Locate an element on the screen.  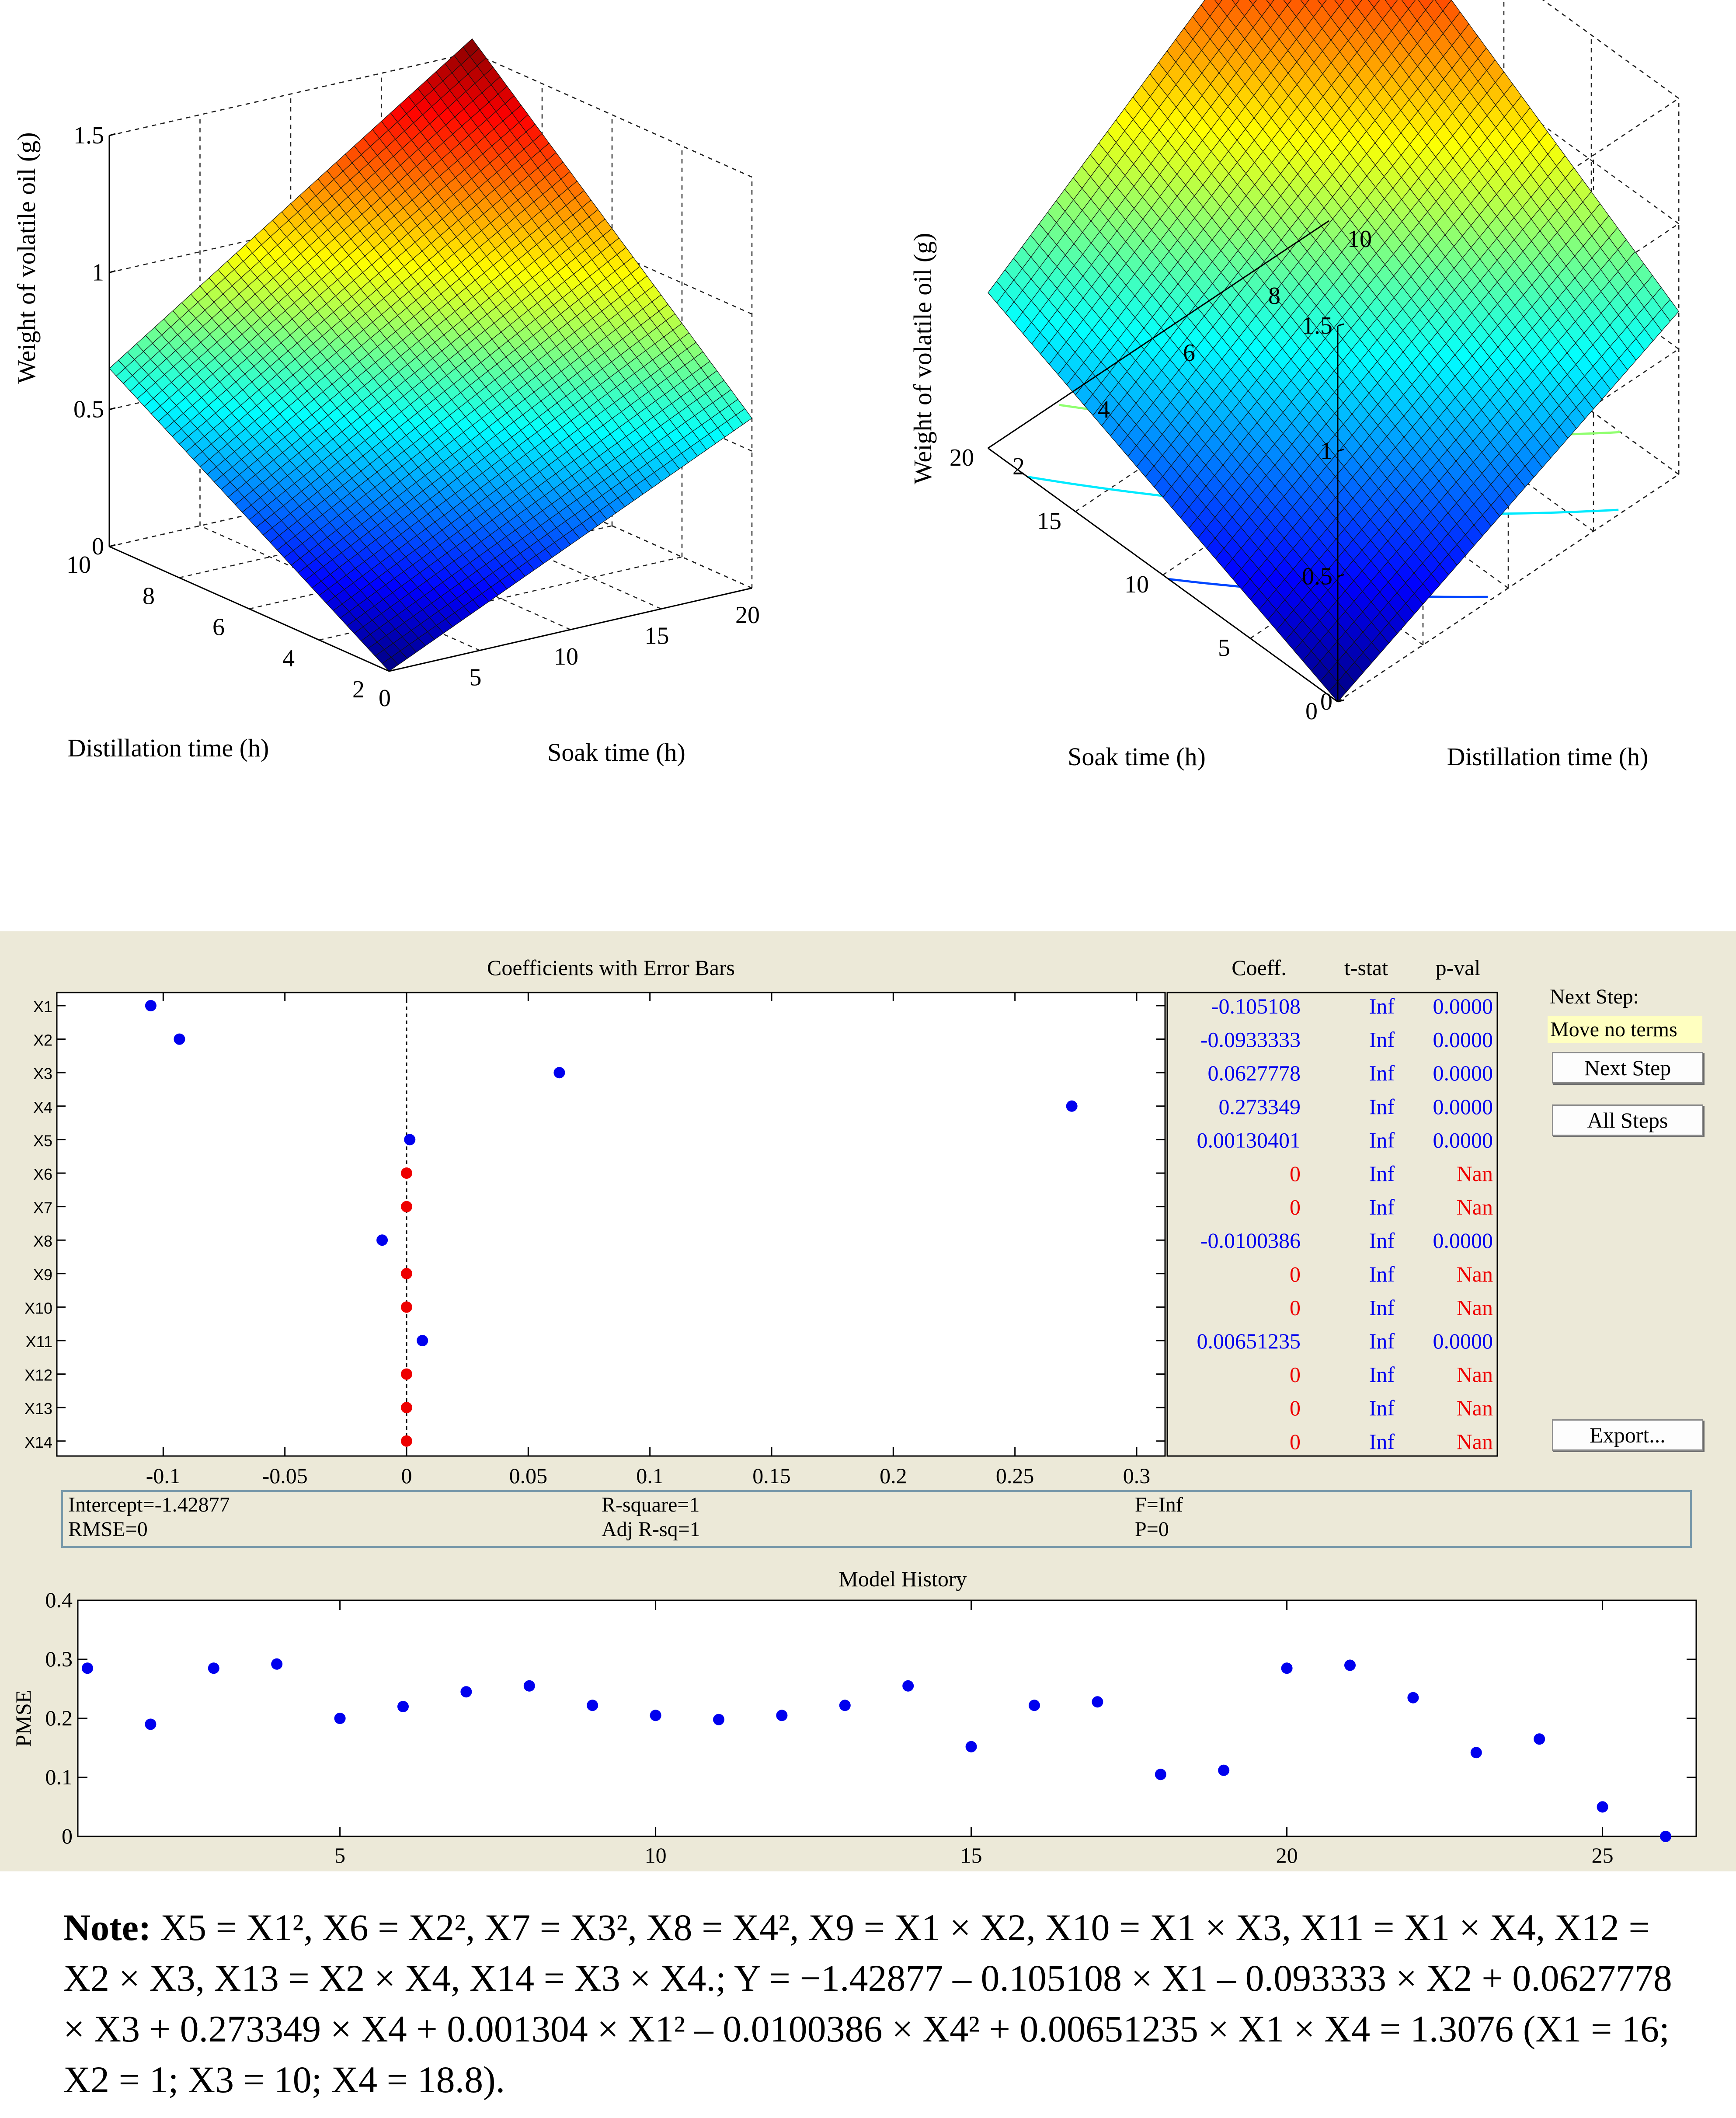
coef-row-label: X14 is located at coordinates (38, 1442).